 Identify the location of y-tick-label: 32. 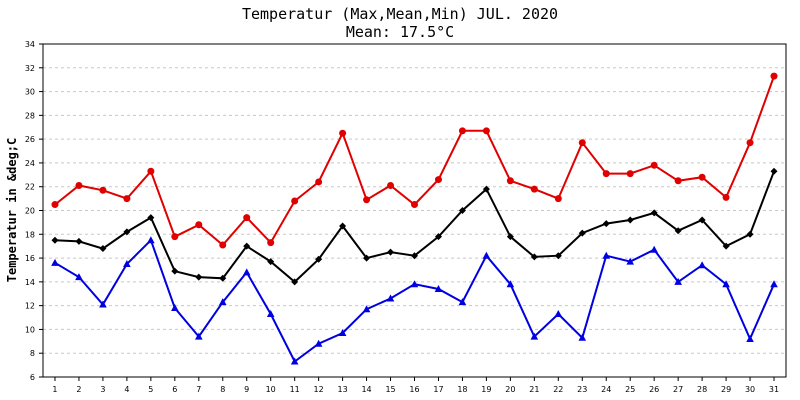
(30, 68).